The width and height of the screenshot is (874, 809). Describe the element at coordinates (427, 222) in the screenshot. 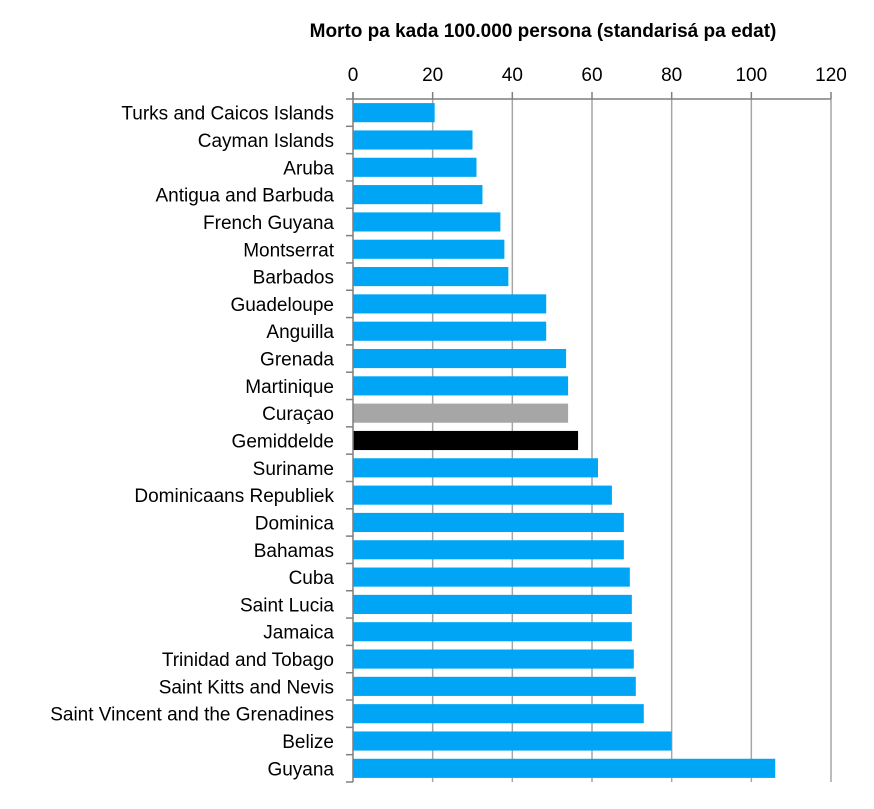

I see `bar-french-guyana` at that location.